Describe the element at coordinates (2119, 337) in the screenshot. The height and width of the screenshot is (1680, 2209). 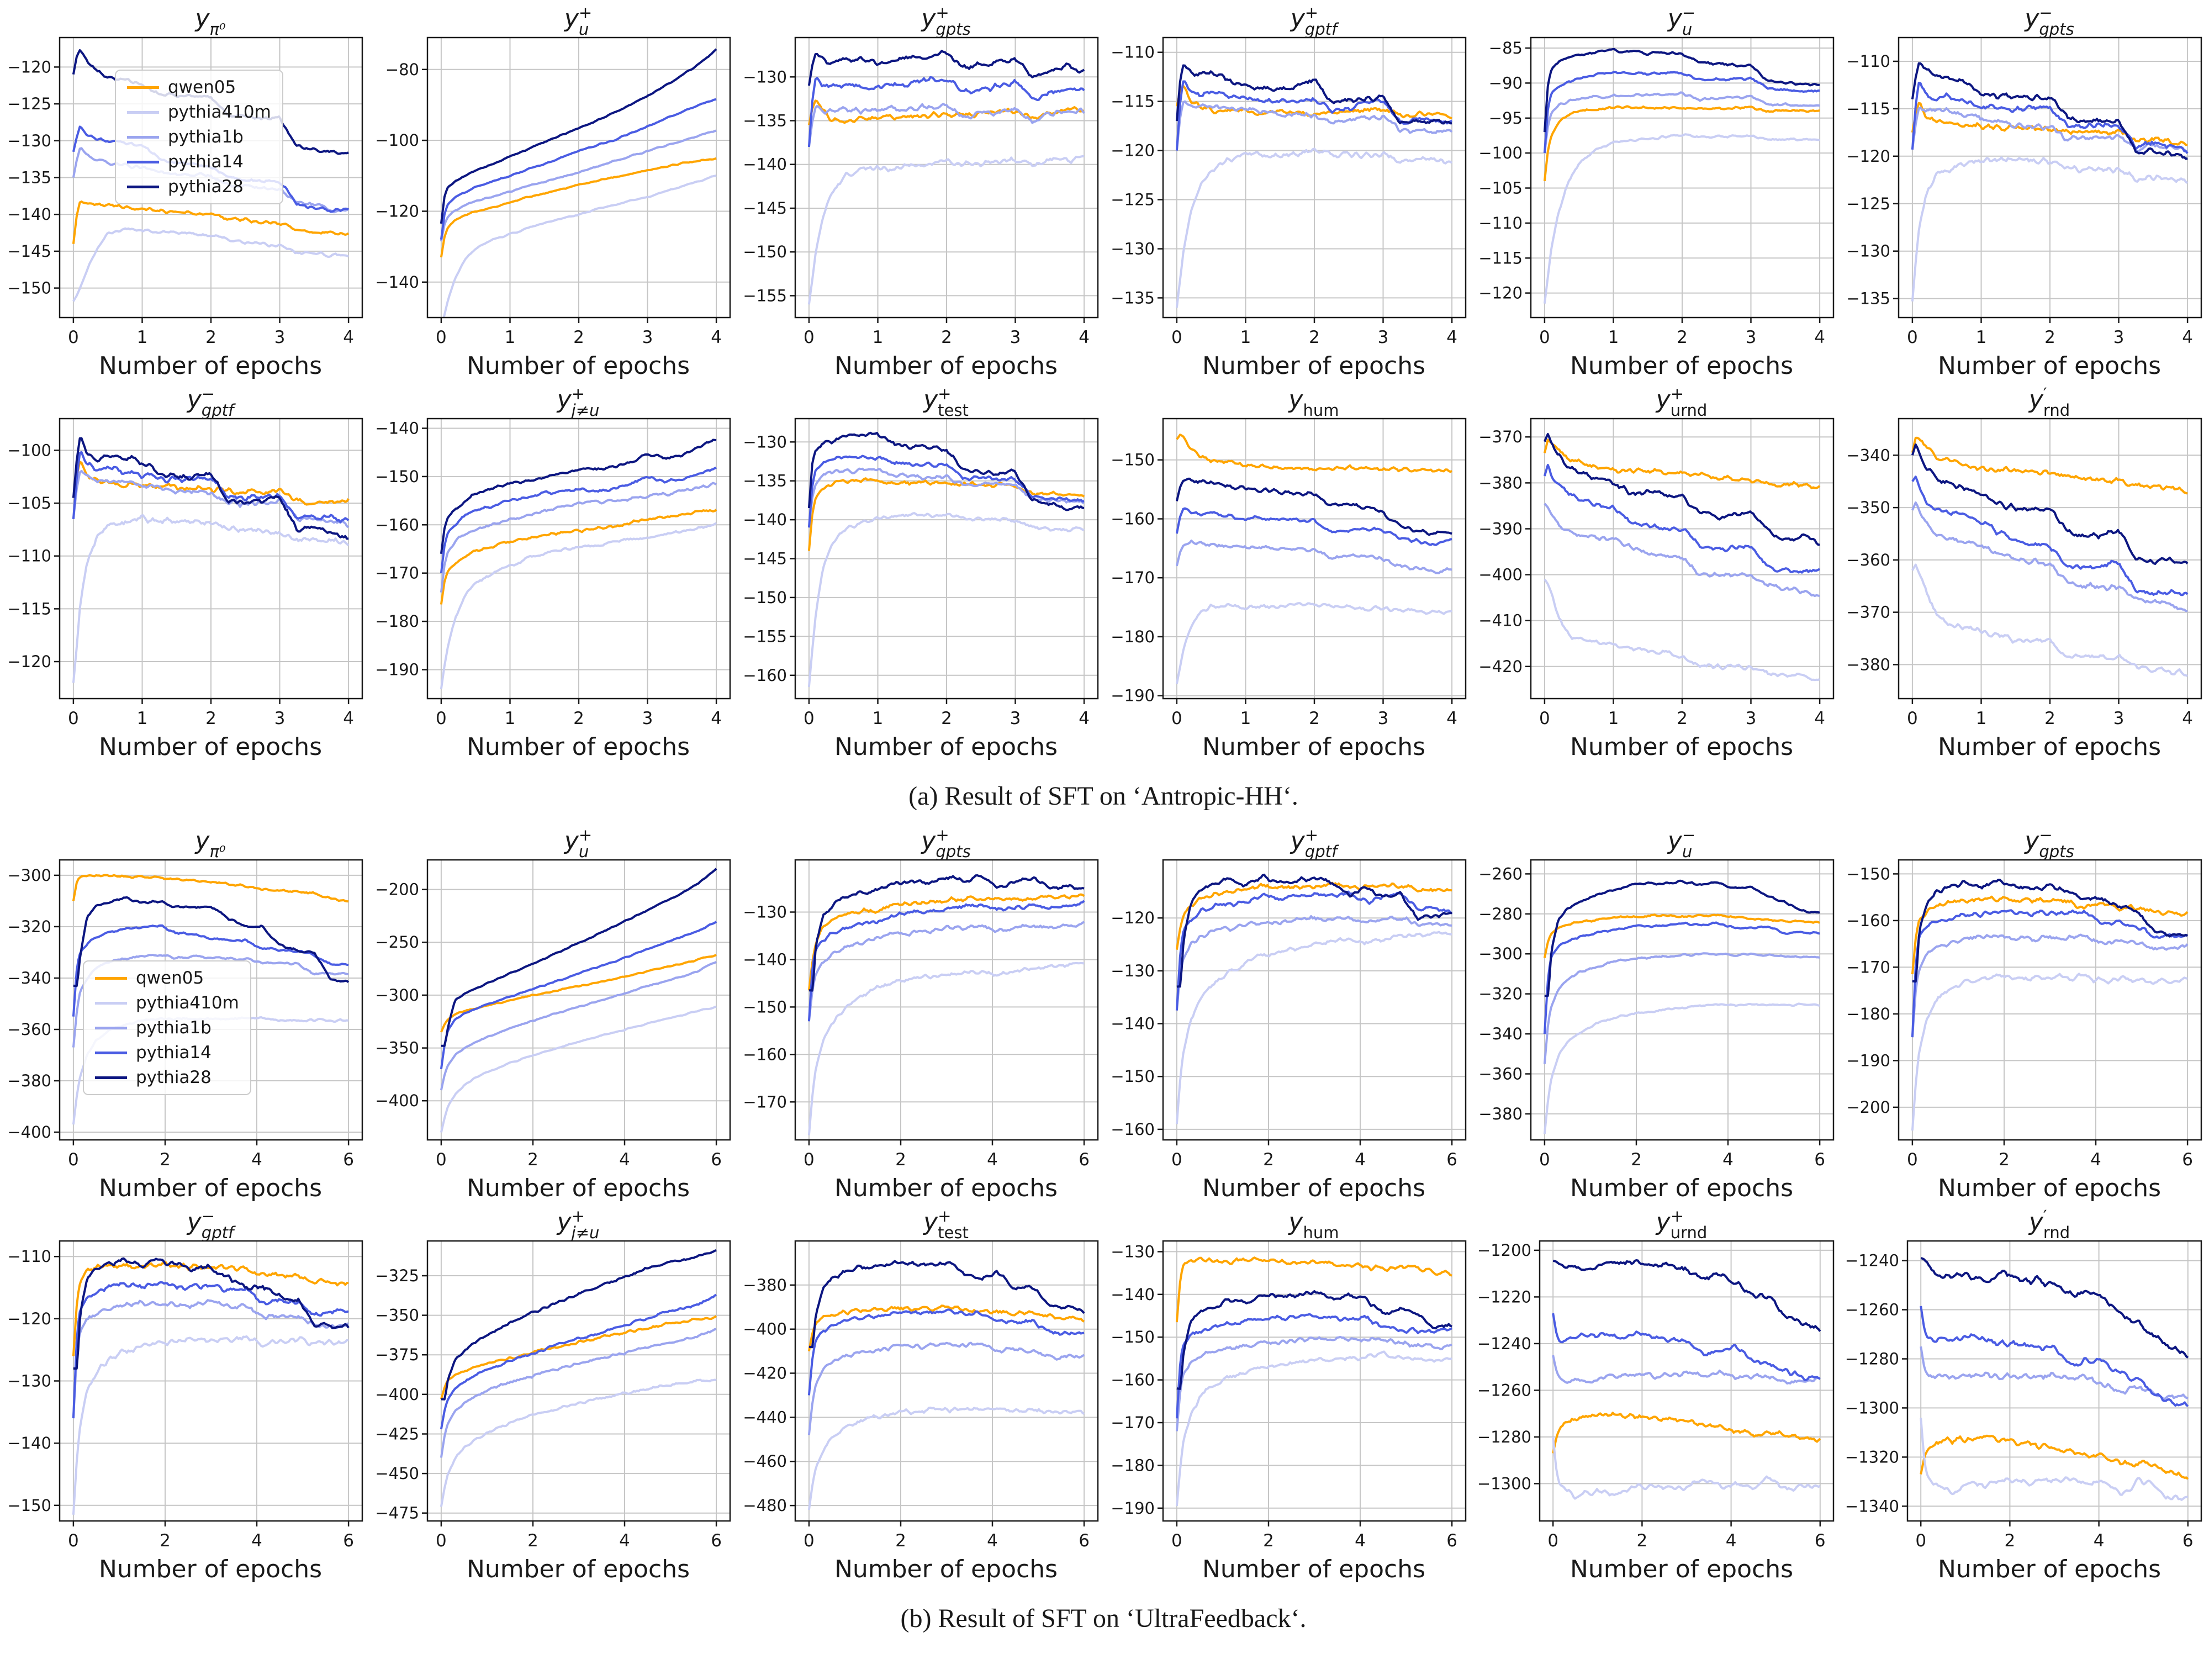
I see `tick-label-x: 3` at that location.